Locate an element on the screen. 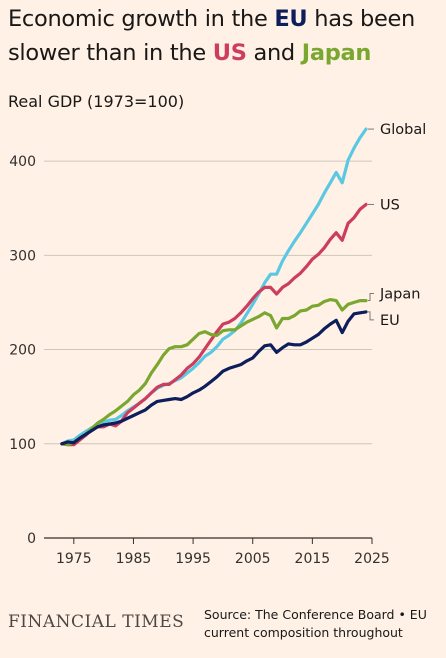  y-tick-label: 0 is located at coordinates (31, 539).